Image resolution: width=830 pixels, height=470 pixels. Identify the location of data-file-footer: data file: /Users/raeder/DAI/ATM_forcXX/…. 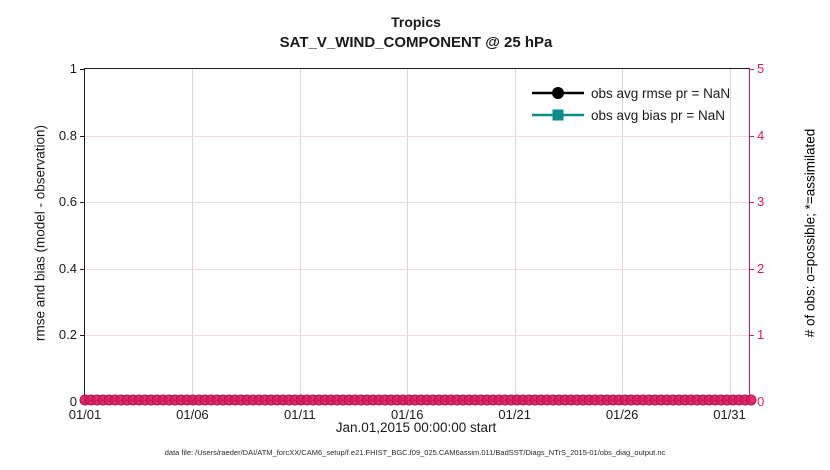
(415, 452).